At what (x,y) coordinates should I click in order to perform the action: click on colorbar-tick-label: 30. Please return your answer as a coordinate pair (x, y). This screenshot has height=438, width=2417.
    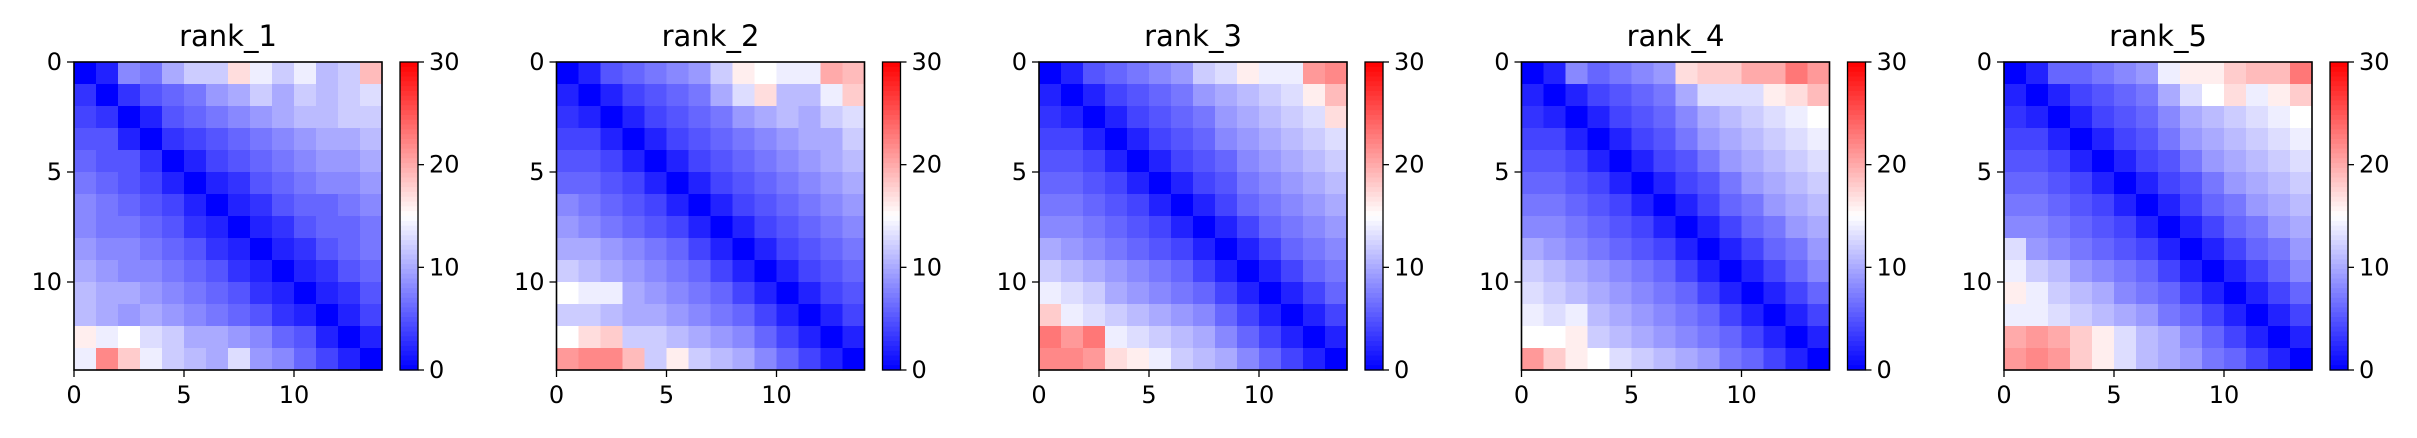
    Looking at the image, I should click on (2374, 62).